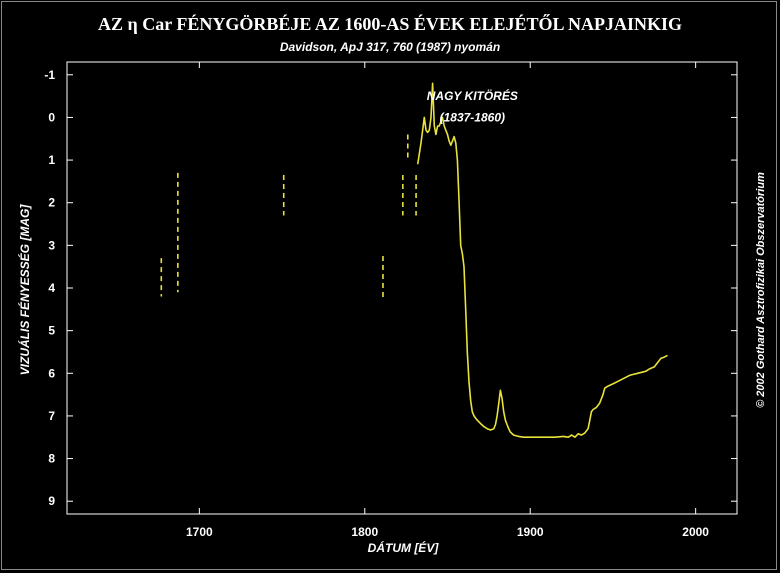 The width and height of the screenshot is (780, 573). What do you see at coordinates (199, 532) in the screenshot?
I see `x-tick-label: 1700` at bounding box center [199, 532].